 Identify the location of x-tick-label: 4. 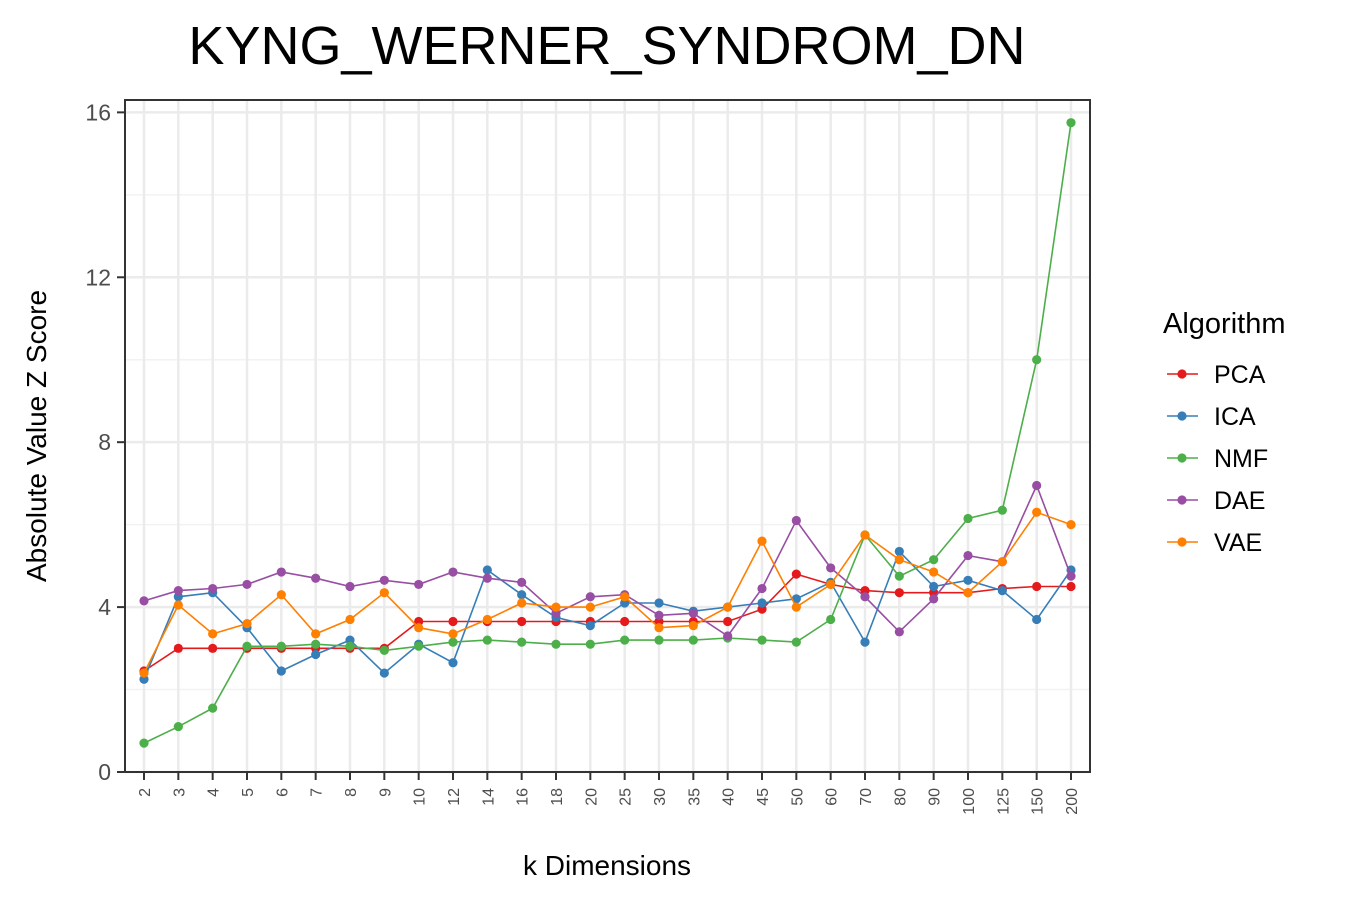
(214, 792).